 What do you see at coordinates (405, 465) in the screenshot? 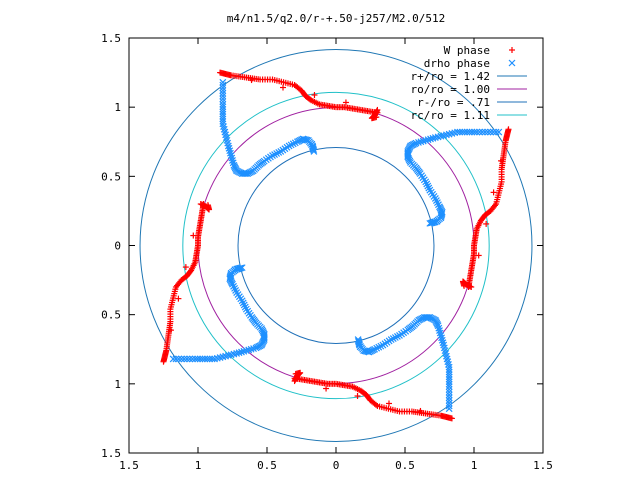
I see `x-tick-label: 0.5` at bounding box center [405, 465].